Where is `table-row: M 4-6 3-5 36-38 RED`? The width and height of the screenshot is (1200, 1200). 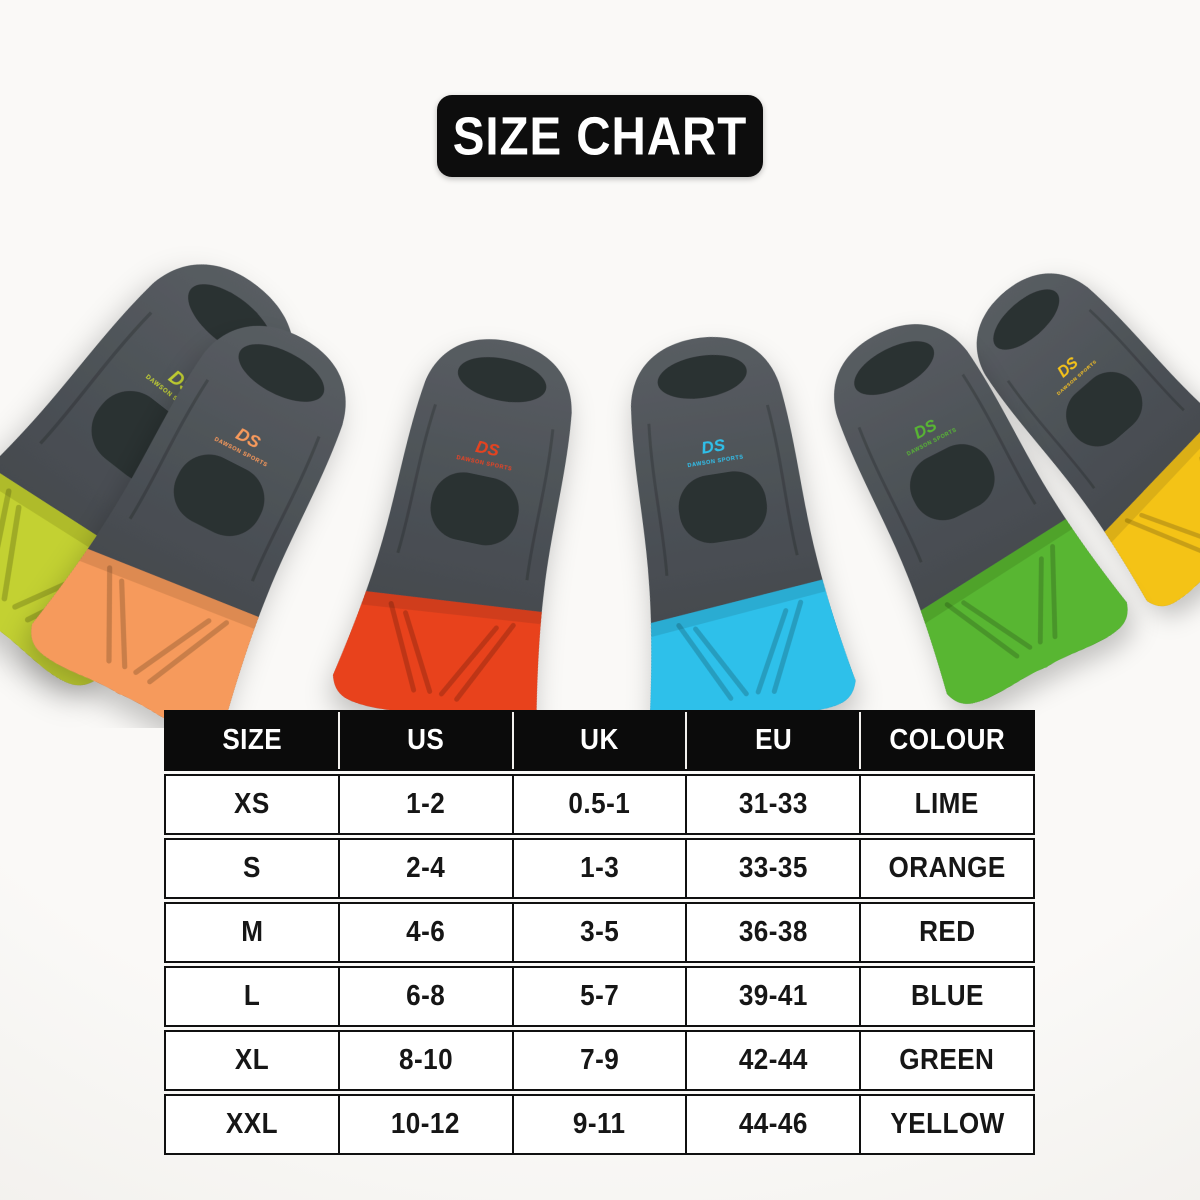
table-row: M 4-6 3-5 36-38 RED is located at coordinates (599, 932).